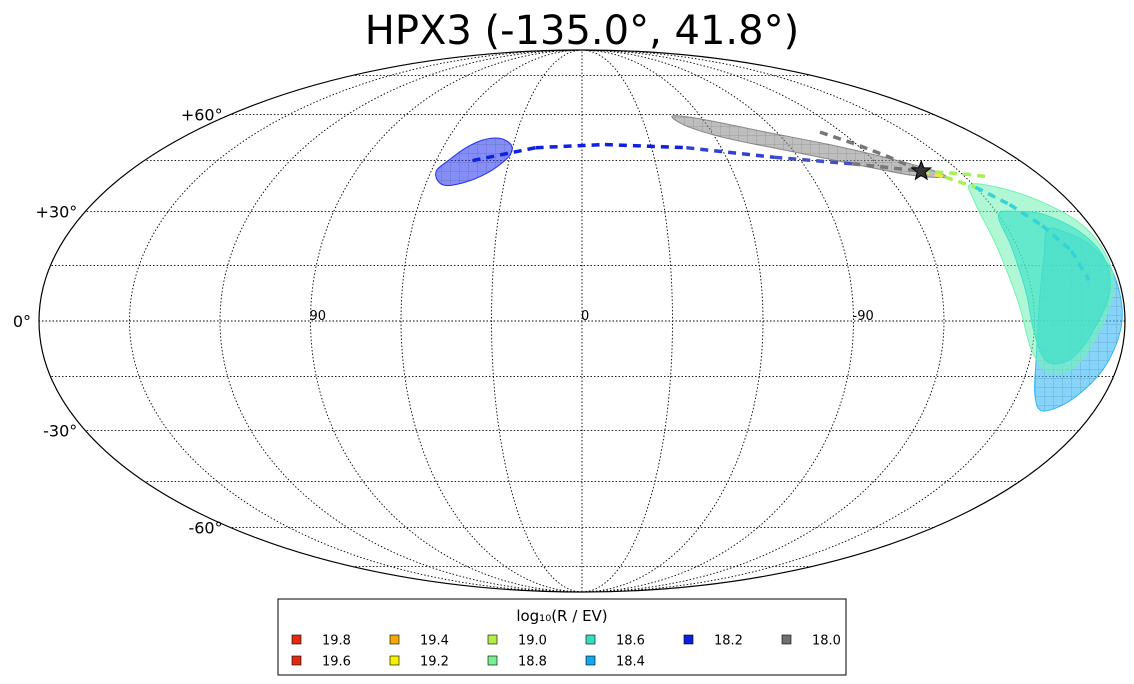 The width and height of the screenshot is (1134, 684). What do you see at coordinates (336, 641) in the screenshot?
I see `legend-label: 19.8` at bounding box center [336, 641].